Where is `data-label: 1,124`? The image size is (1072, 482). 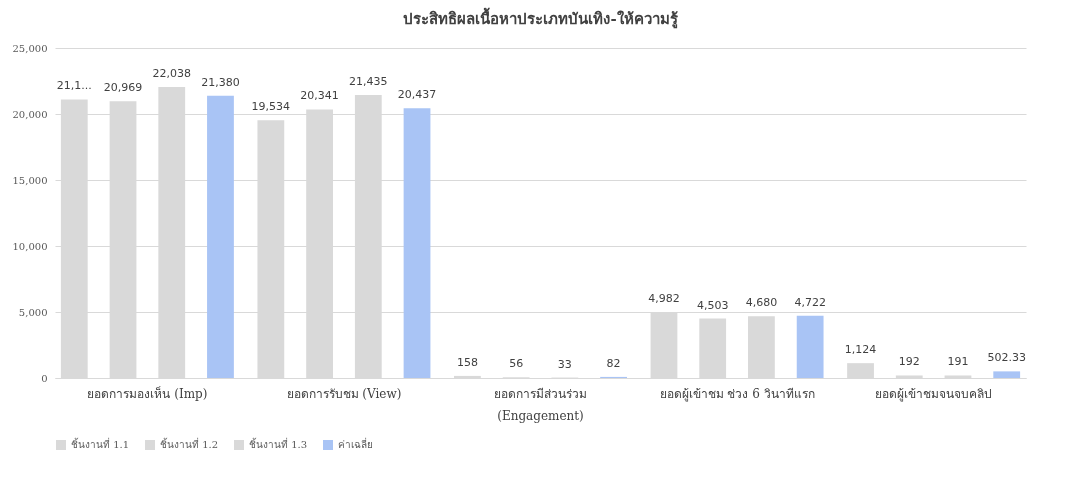 data-label: 1,124 is located at coordinates (860, 350).